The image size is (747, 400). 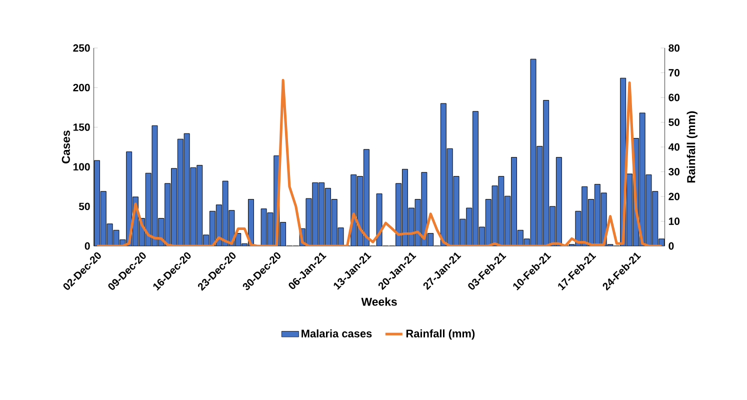 What do you see at coordinates (81, 167) in the screenshot?
I see `y-tick-label: 100` at bounding box center [81, 167].